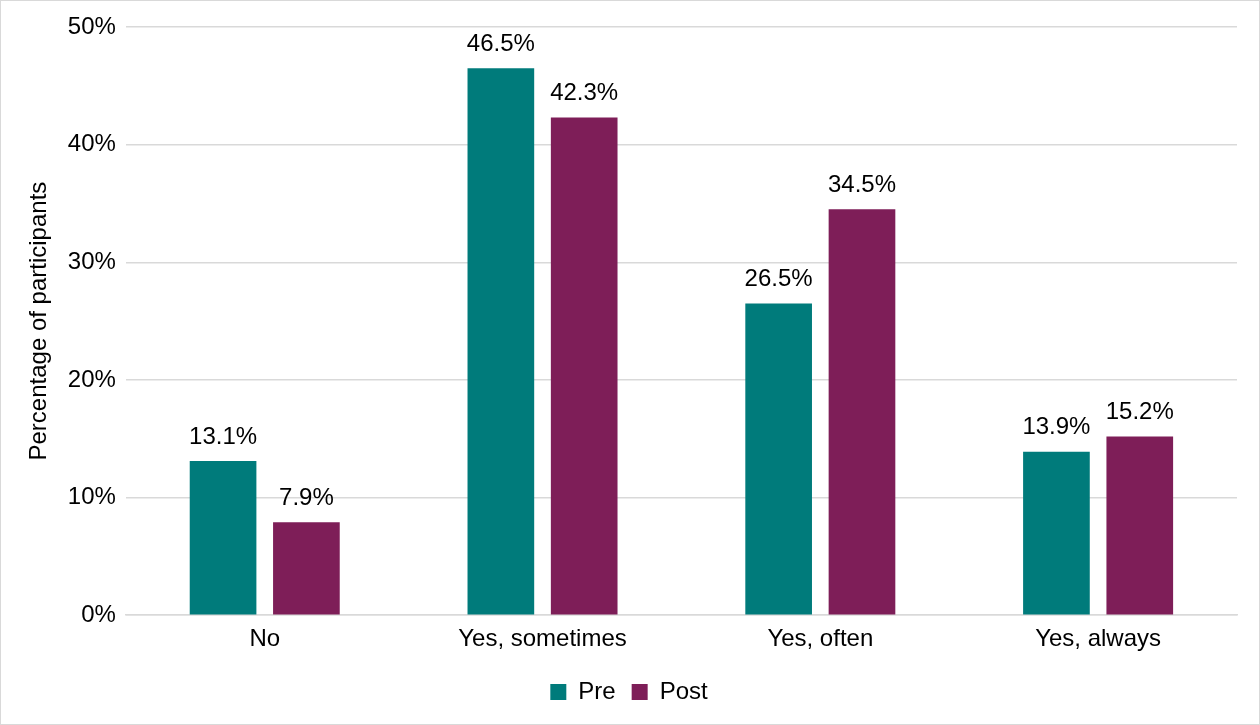 This screenshot has width=1260, height=725. What do you see at coordinates (597, 690) in the screenshot?
I see `legend-label: Pre` at bounding box center [597, 690].